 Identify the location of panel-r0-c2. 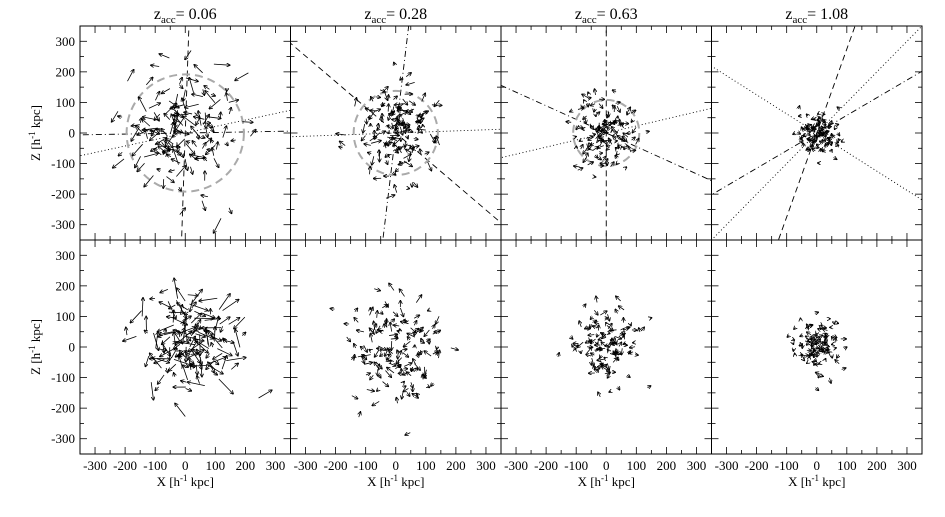
(606, 133).